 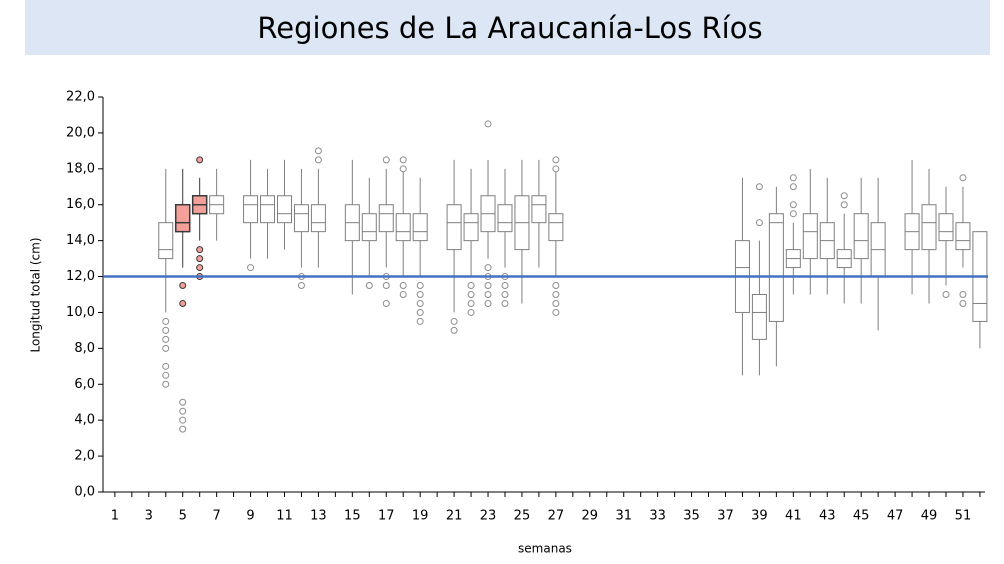 I want to click on y-tick-label: 8,0, so click(x=84, y=348).